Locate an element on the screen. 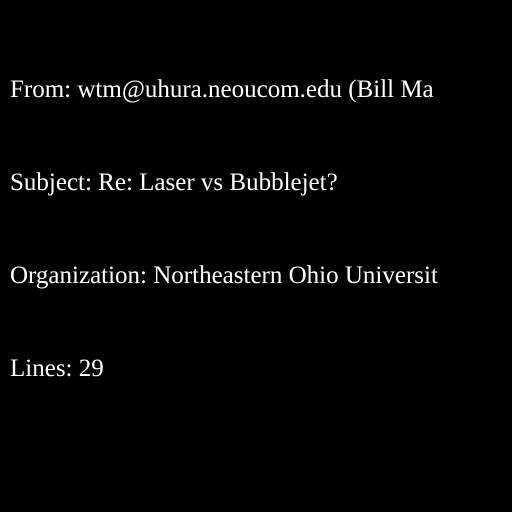 The image size is (512, 512). header-subject: Subject: Re: Laser vs Bubblejet? is located at coordinates (174, 182).